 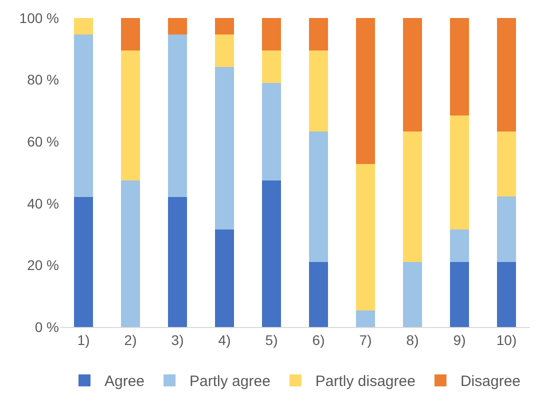 I want to click on x-tick-label: 1), so click(x=83, y=340).